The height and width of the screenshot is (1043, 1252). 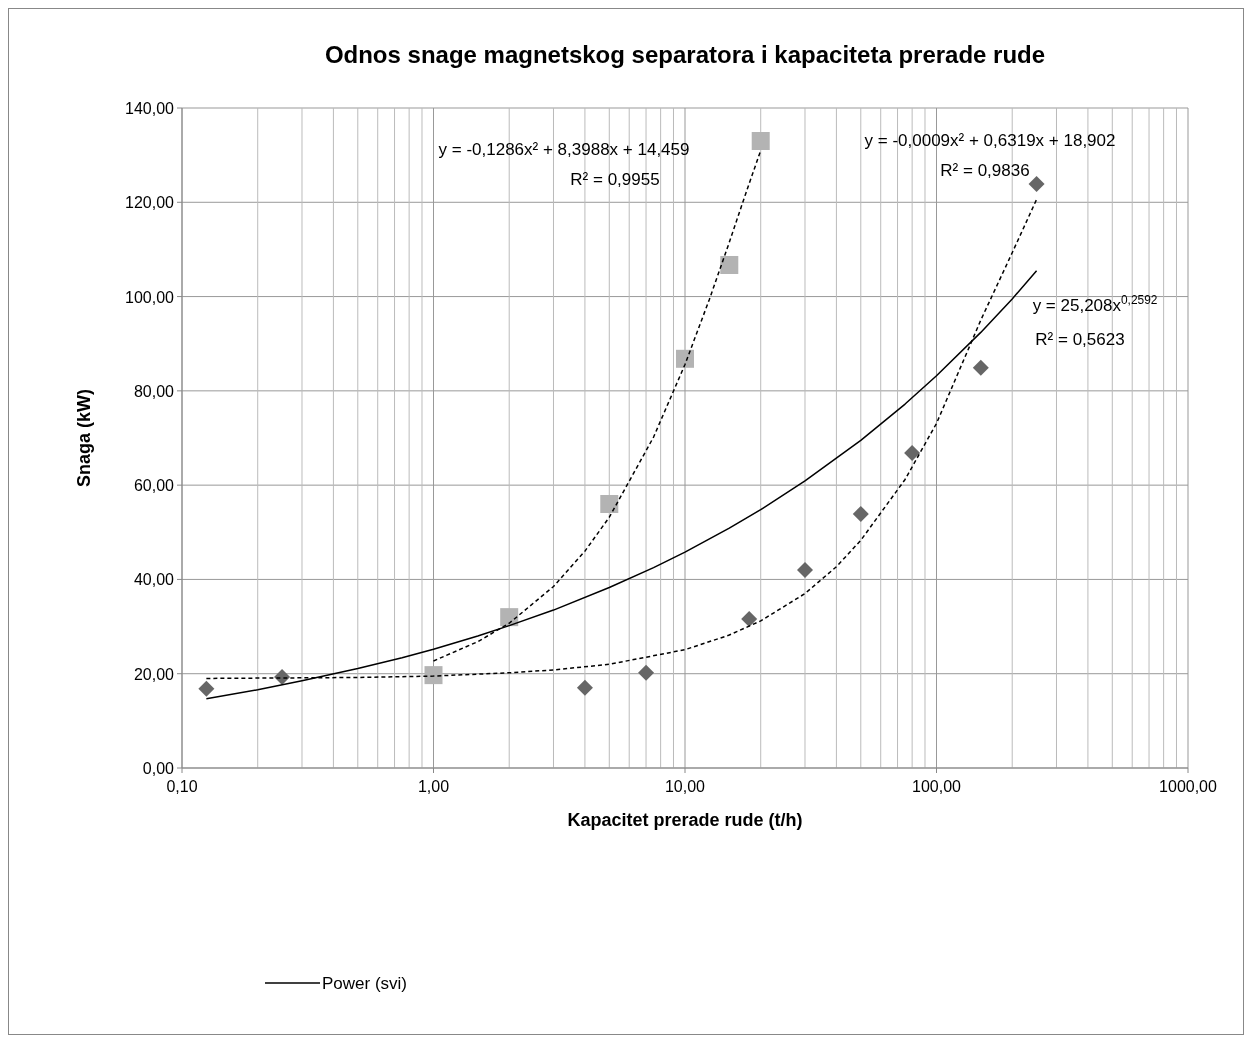 I want to click on x-tick-label: 0,10, so click(x=182, y=786).